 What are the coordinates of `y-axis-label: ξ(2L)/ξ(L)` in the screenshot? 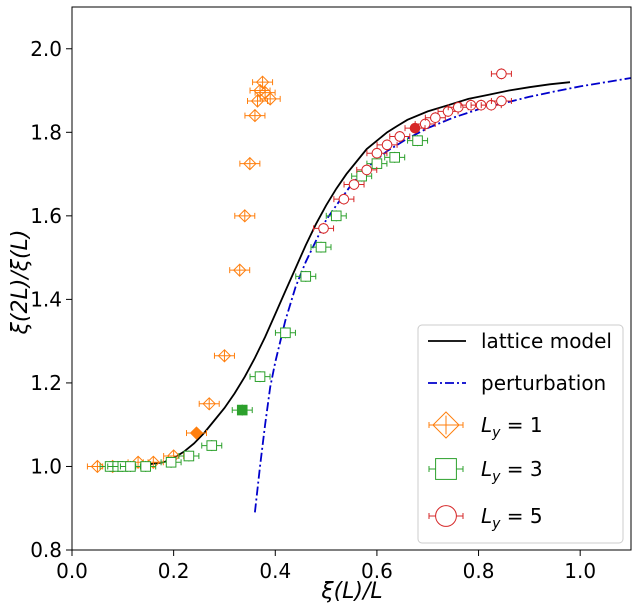 It's located at (20, 283).